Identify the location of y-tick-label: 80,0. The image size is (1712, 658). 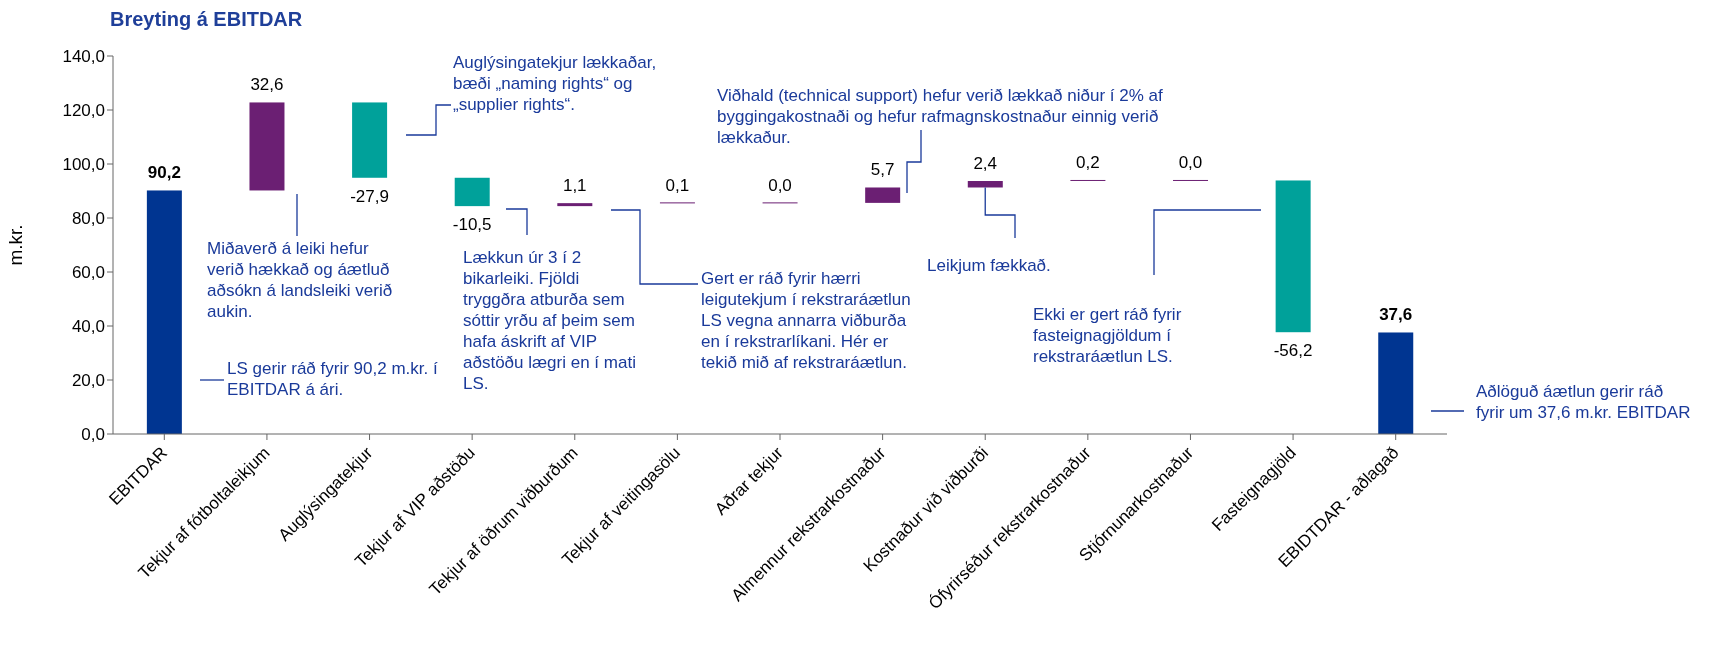
(88, 219).